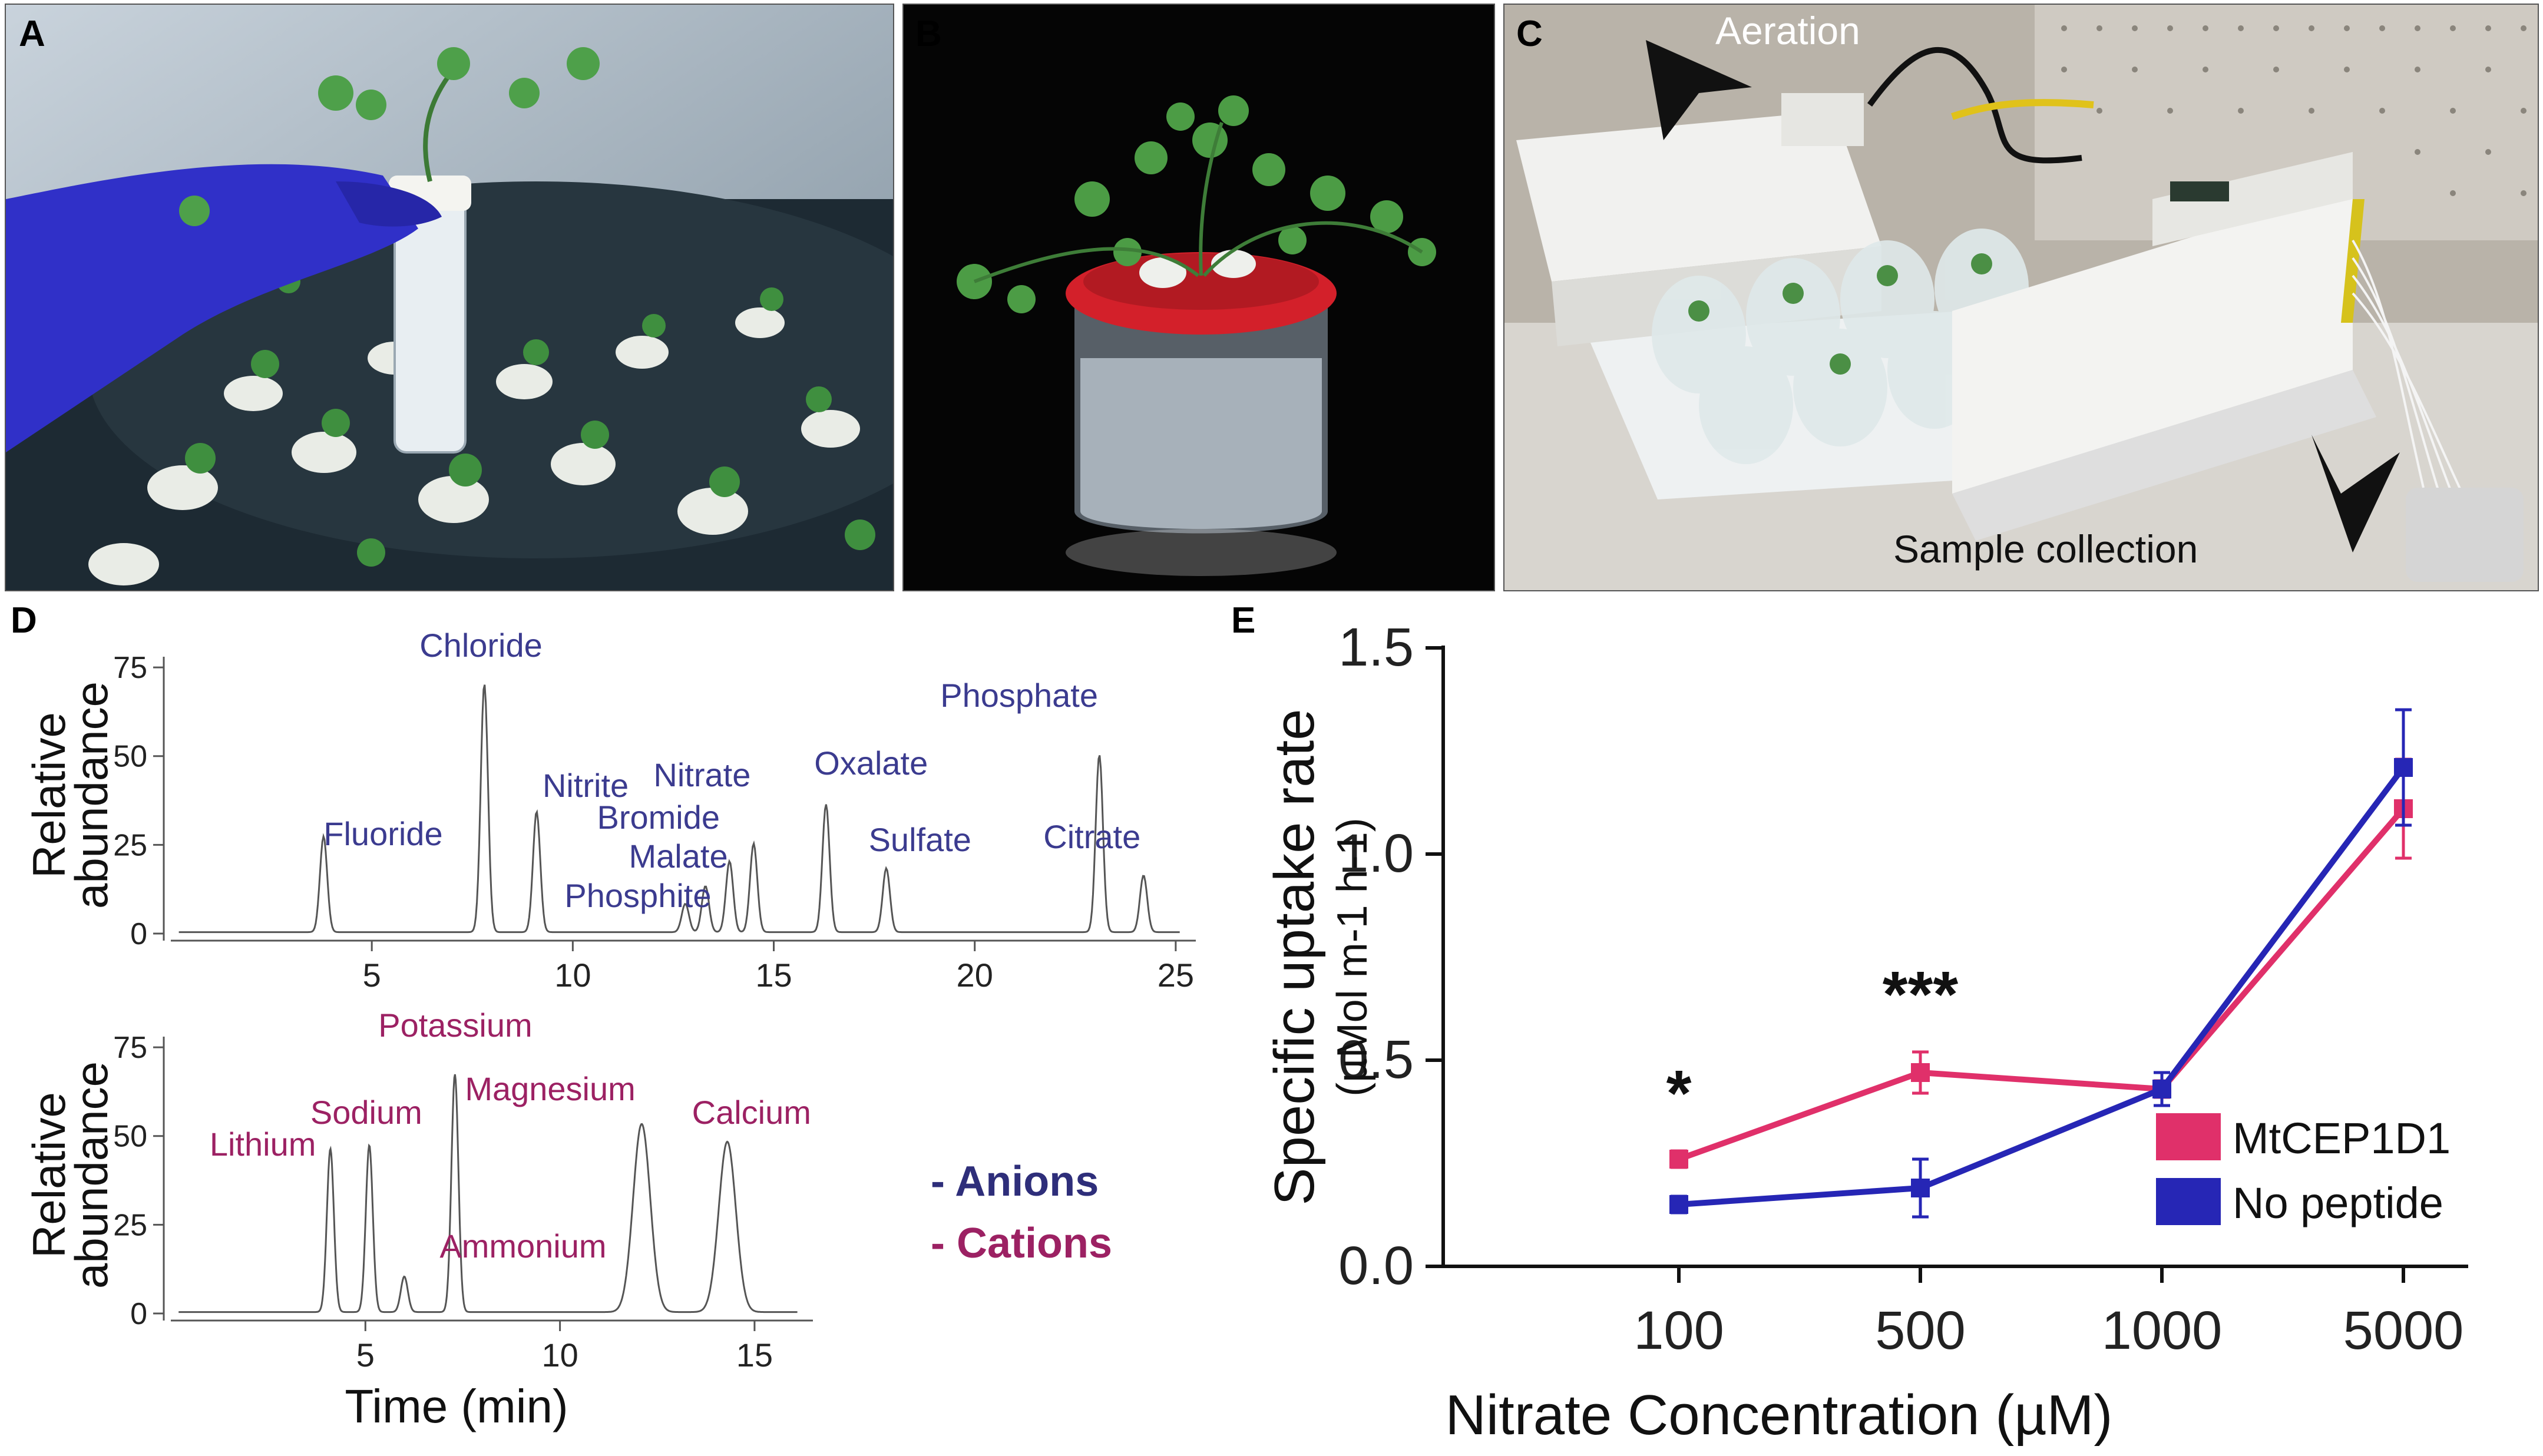 The width and height of the screenshot is (2543, 1456). What do you see at coordinates (754, 1355) in the screenshot?
I see `chart-cations-x-tick-label: 15` at bounding box center [754, 1355].